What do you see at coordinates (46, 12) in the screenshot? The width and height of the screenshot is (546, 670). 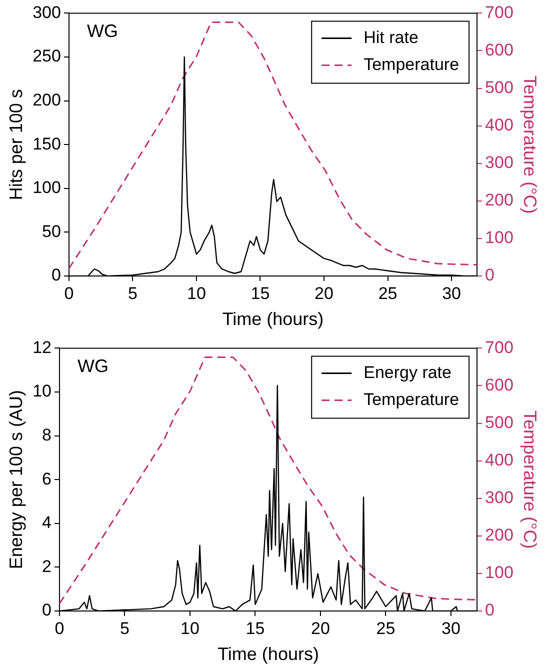 I see `y-tick-label: 300` at bounding box center [46, 12].